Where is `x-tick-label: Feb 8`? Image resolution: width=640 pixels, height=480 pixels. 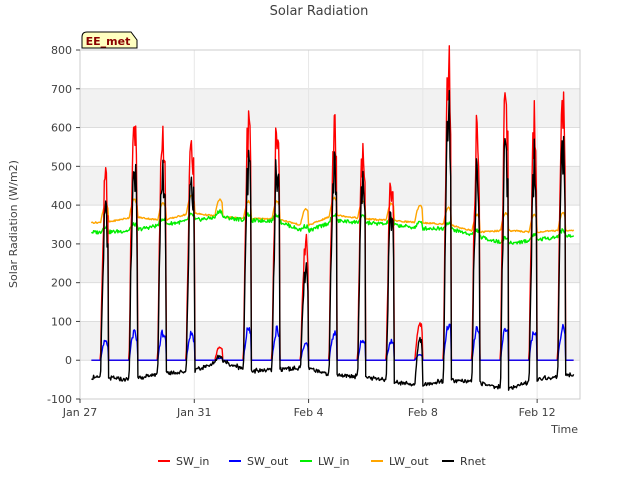 x-tick-label: Feb 8 is located at coordinates (423, 412).